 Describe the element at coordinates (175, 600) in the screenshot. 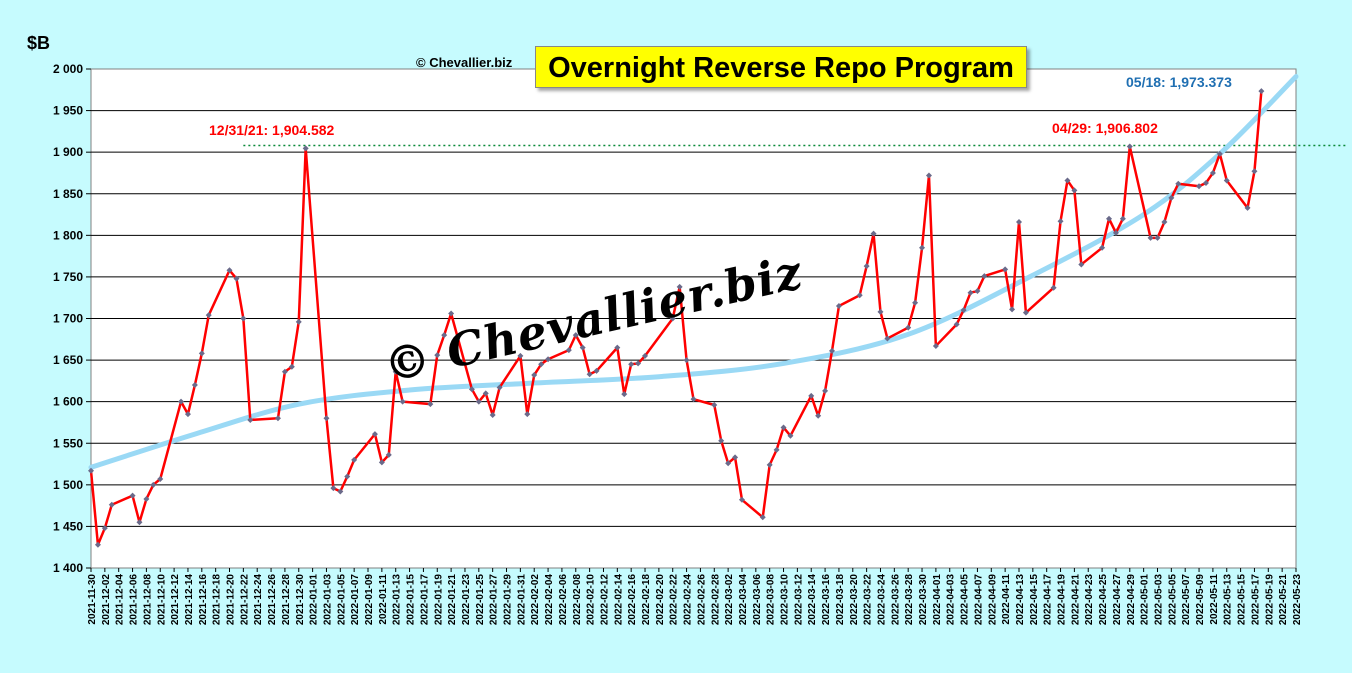

I see `x-tick-label: 2021-12-12` at that location.